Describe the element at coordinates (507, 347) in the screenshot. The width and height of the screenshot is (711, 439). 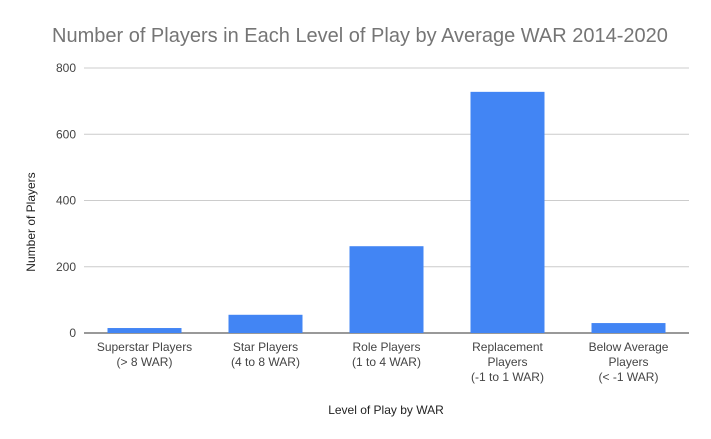
I see `x-tick-label-line: Replacement` at that location.